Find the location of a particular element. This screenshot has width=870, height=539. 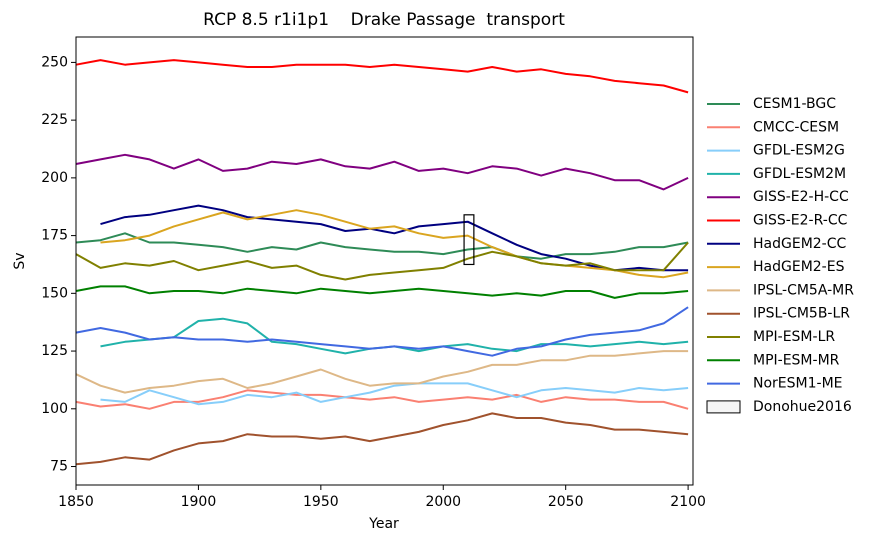

legend-label: CMCC-CESM is located at coordinates (796, 127).